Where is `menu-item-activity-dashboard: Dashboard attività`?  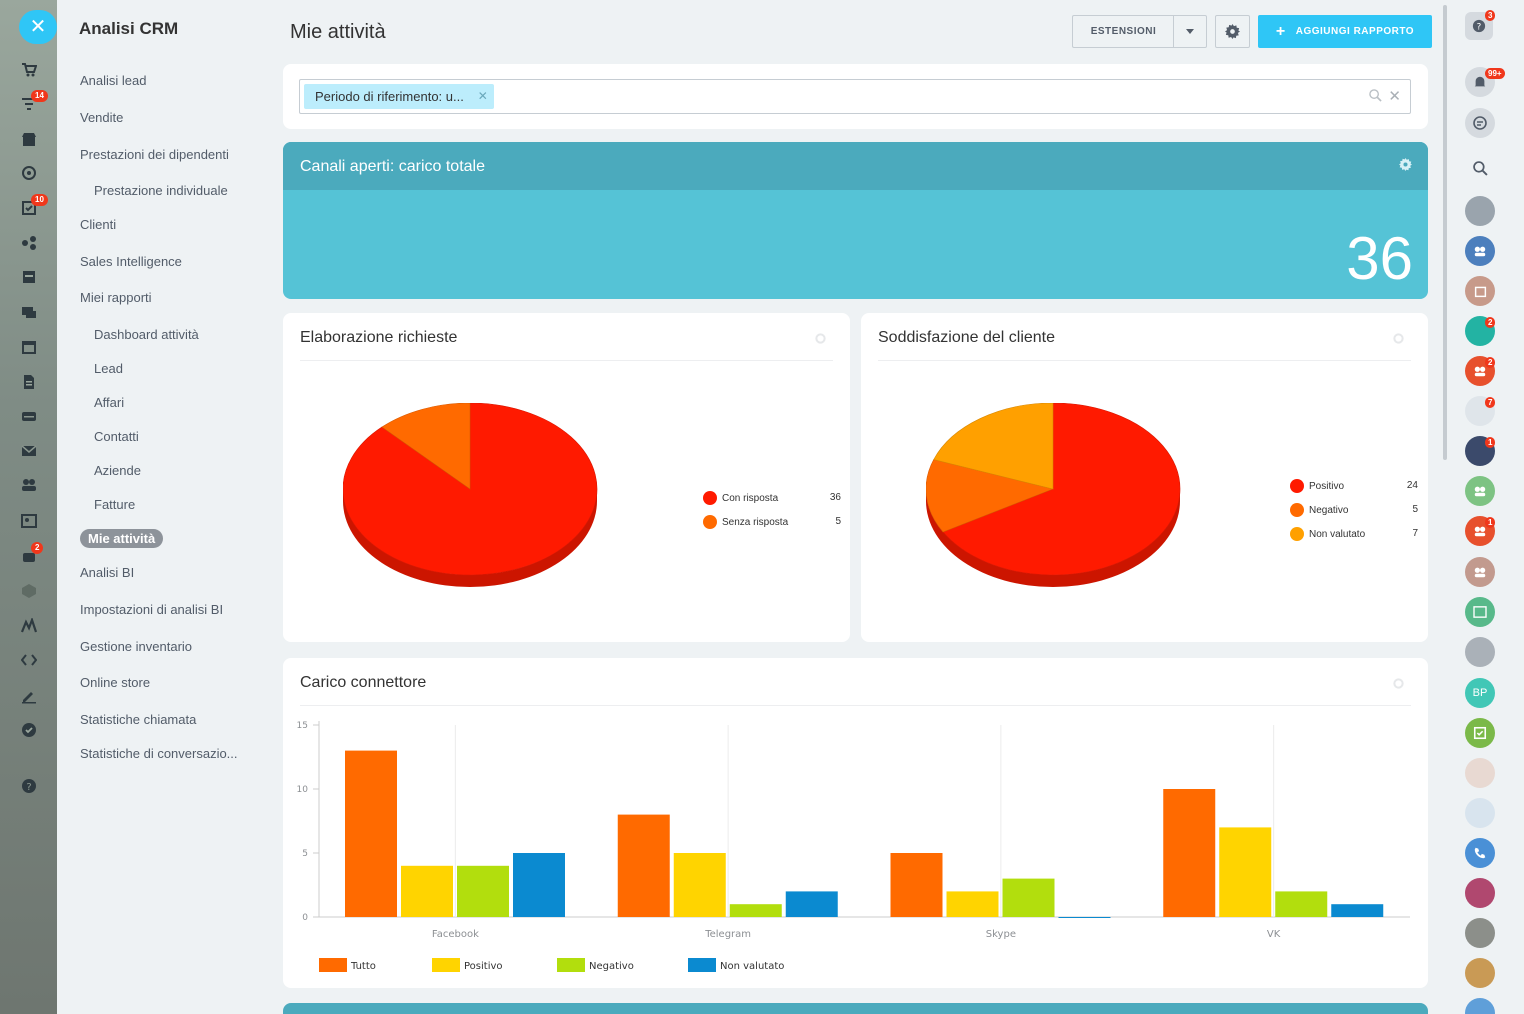 menu-item-activity-dashboard: Dashboard attività is located at coordinates (146, 334).